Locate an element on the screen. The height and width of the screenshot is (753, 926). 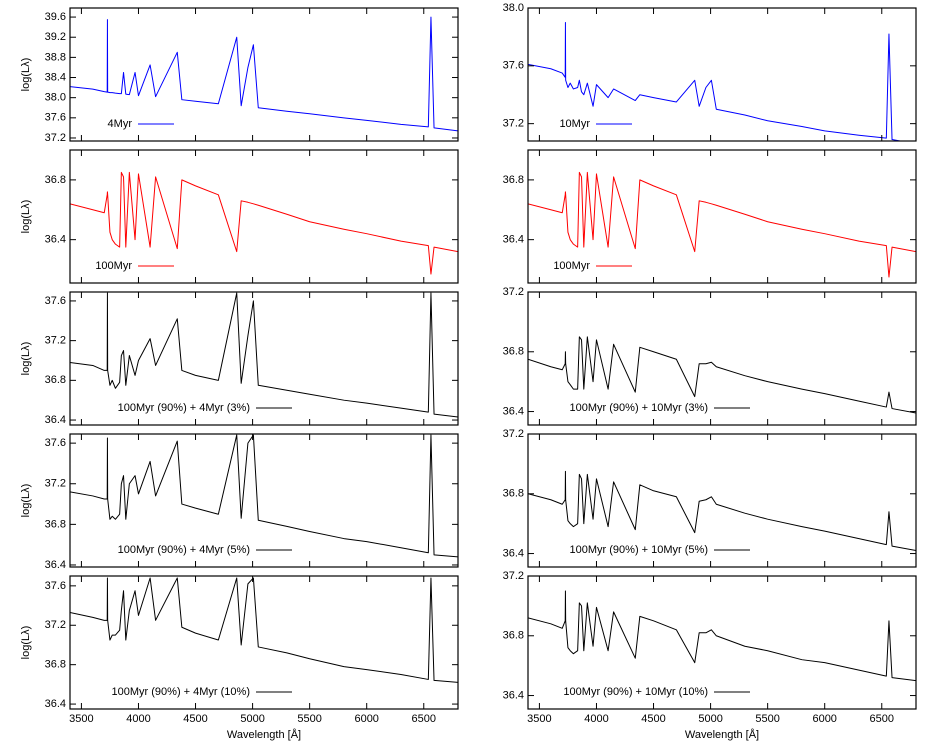
panel: 4Myr 37.2 37.6 38.0 38.4 38.8 39.2 39.6 log(Lλ) is located at coordinates (239, 75).